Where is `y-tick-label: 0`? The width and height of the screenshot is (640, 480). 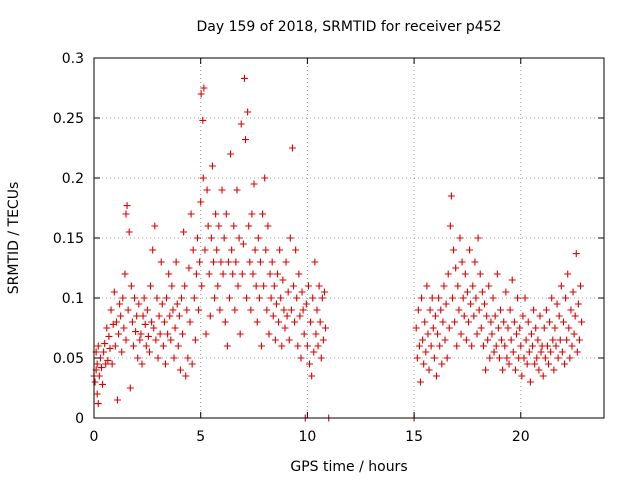 y-tick-label: 0 is located at coordinates (79, 419).